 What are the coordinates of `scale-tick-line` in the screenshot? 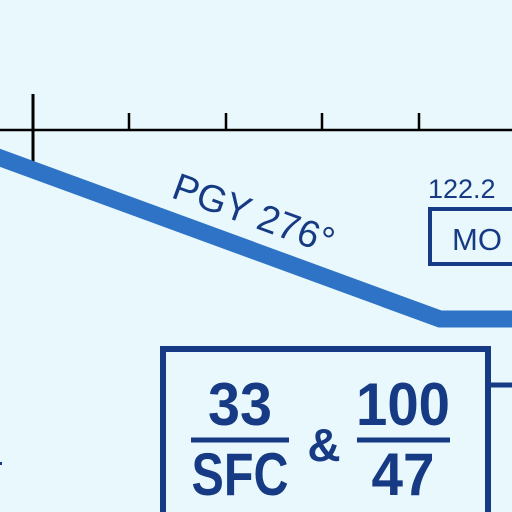 It's located at (256, 132).